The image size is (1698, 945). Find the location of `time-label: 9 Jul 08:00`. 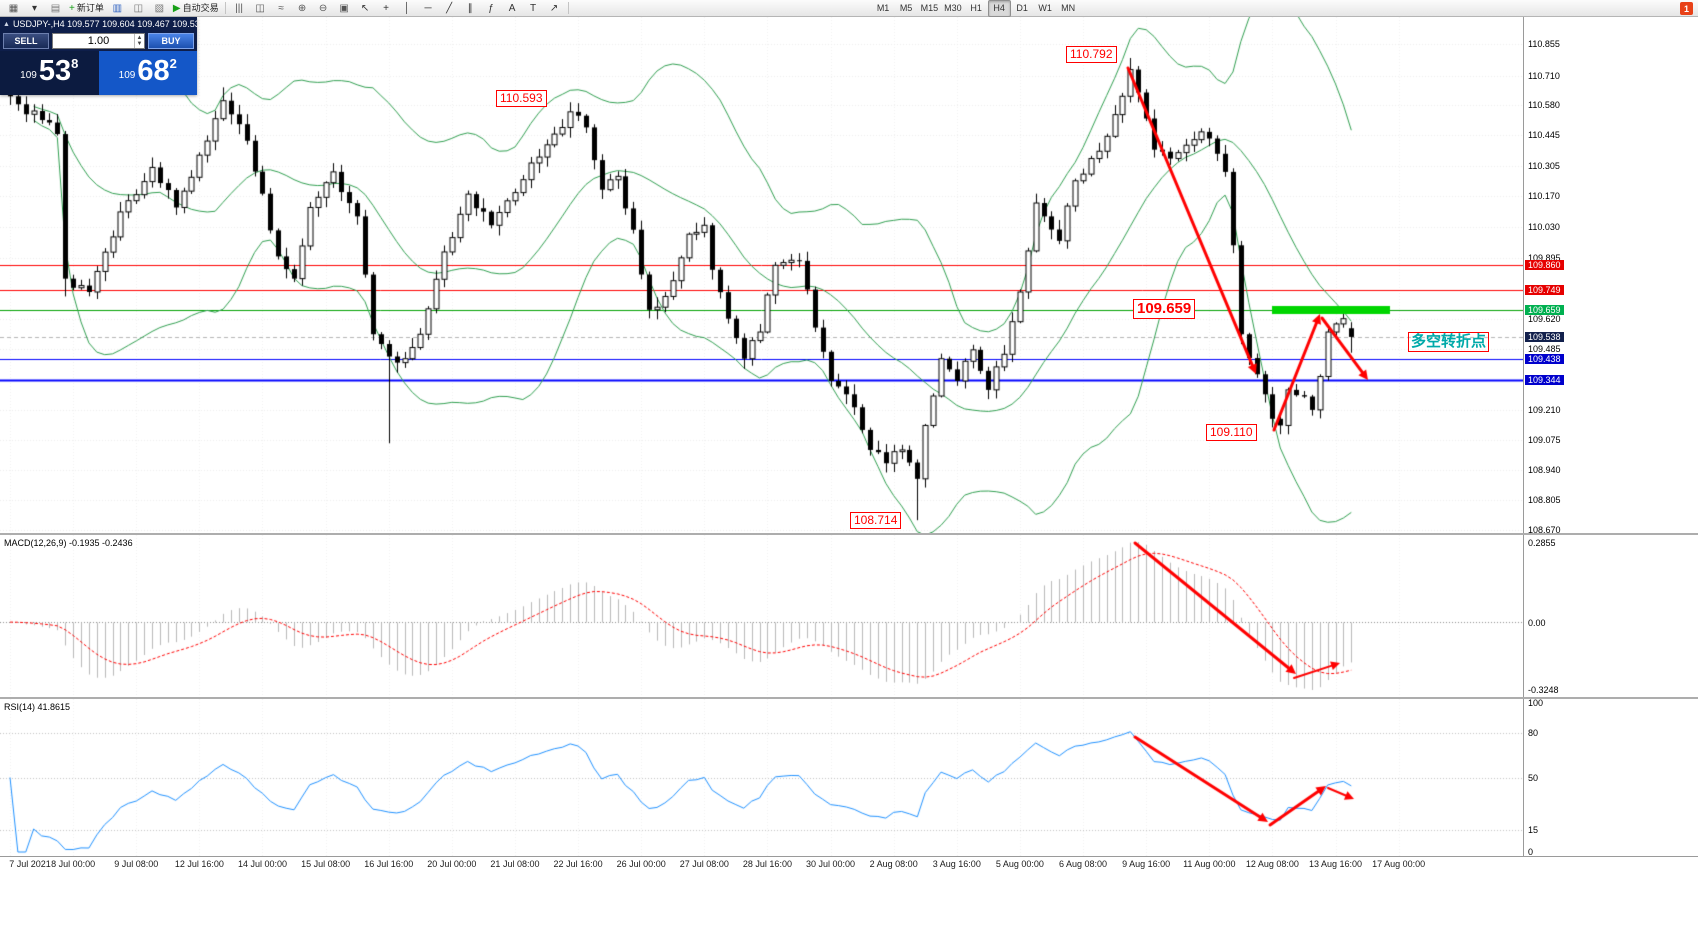

time-label: 9 Jul 08:00 is located at coordinates (136, 864).